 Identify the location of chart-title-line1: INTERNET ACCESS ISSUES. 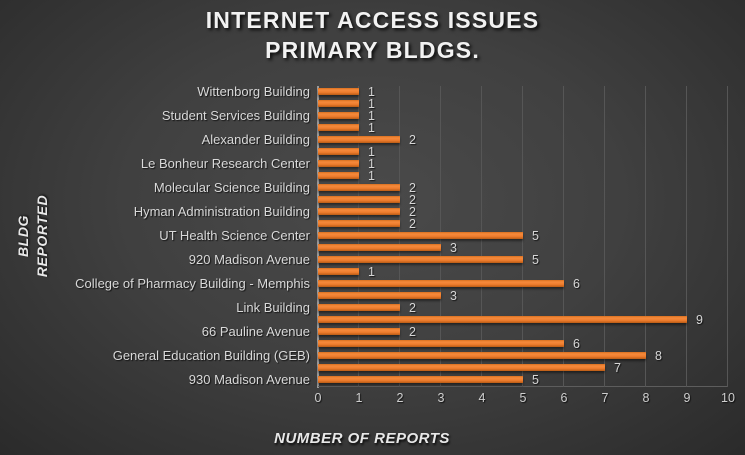
(372, 20).